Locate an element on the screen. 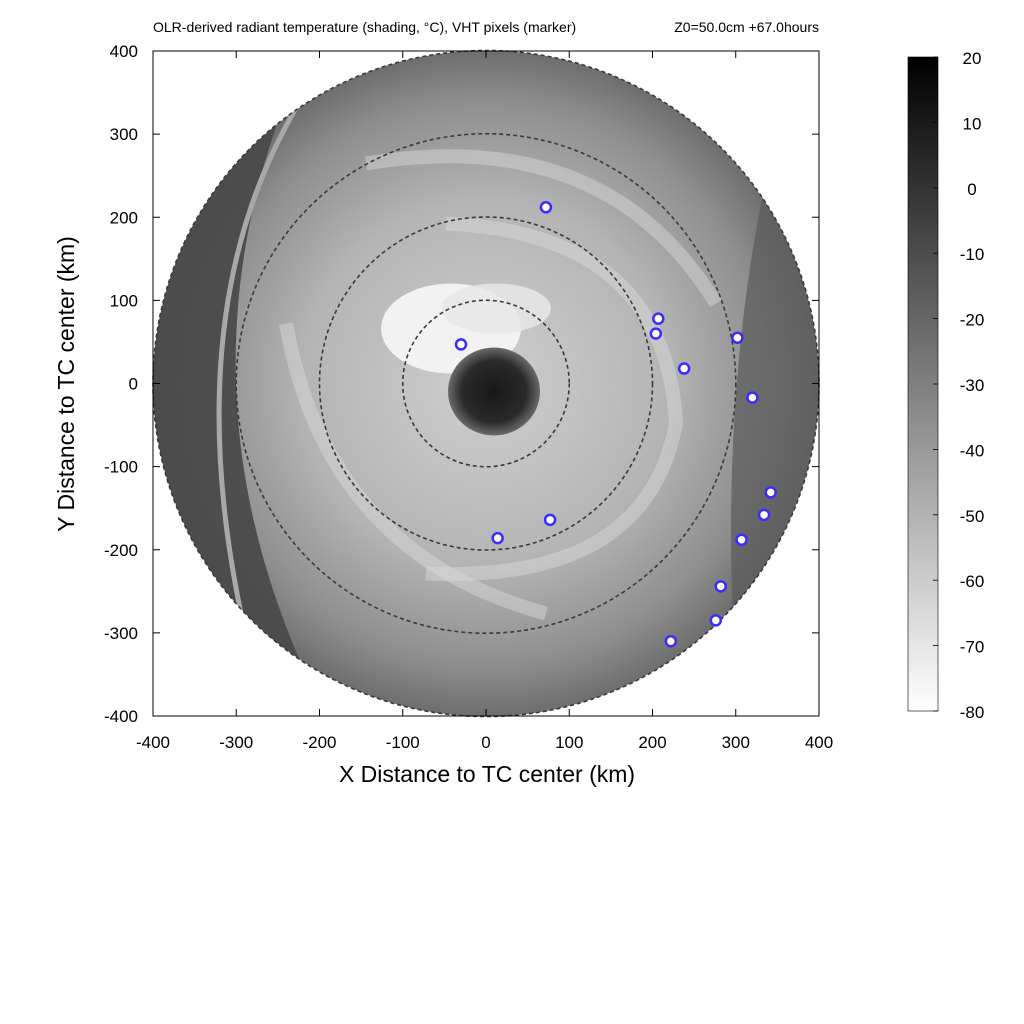 The image size is (1024, 1024). y-tick-label: 200 is located at coordinates (124, 217).